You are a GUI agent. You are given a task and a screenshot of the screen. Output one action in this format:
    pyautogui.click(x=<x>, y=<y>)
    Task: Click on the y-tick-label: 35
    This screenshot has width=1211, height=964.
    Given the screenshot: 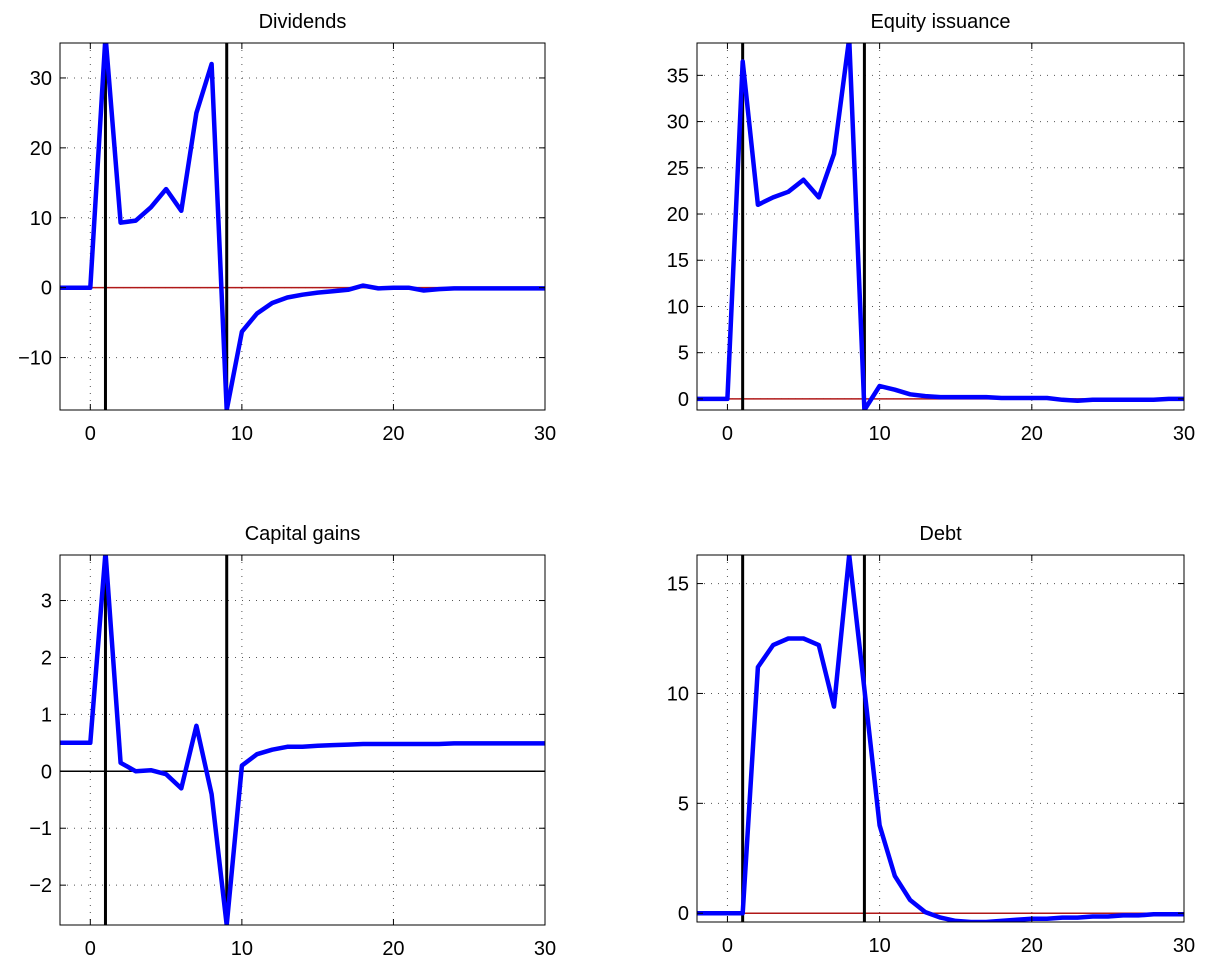 What is the action you would take?
    pyautogui.click(x=678, y=76)
    